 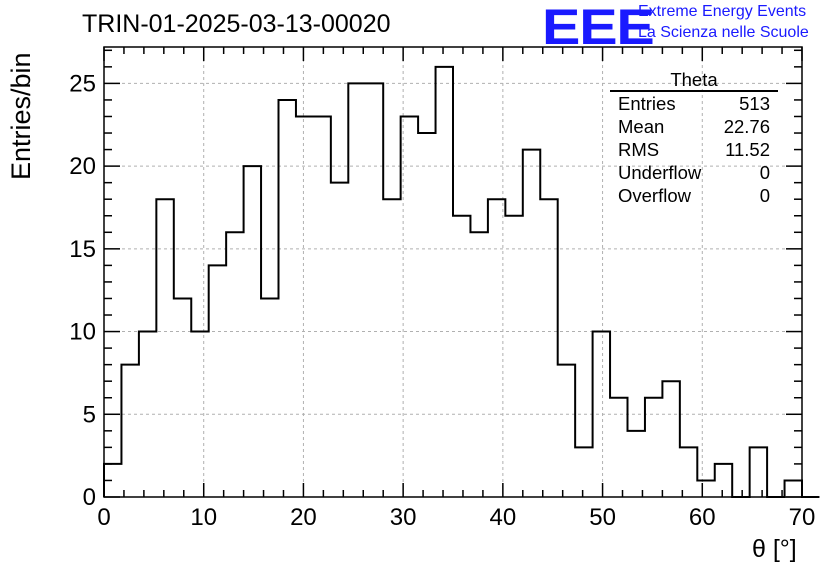 What do you see at coordinates (82, 332) in the screenshot?
I see `y-tick-label: 10` at bounding box center [82, 332].